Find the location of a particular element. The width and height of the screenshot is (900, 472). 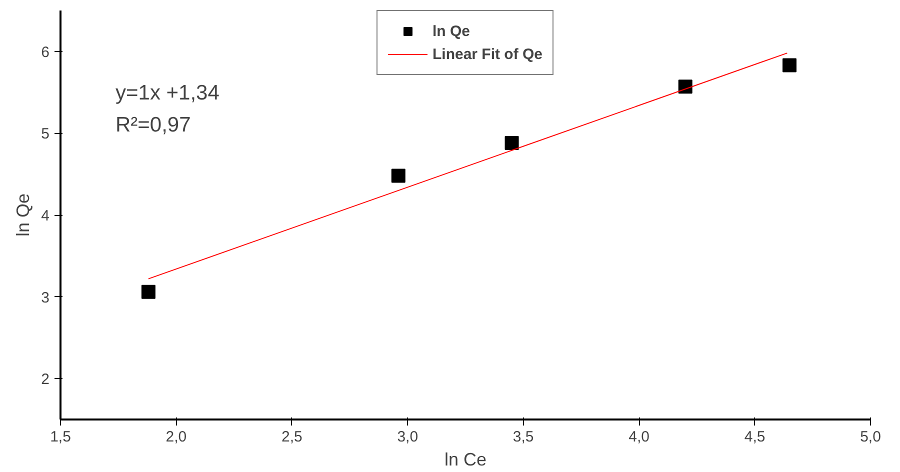

annotation: y=1x +1,34 is located at coordinates (168, 93).